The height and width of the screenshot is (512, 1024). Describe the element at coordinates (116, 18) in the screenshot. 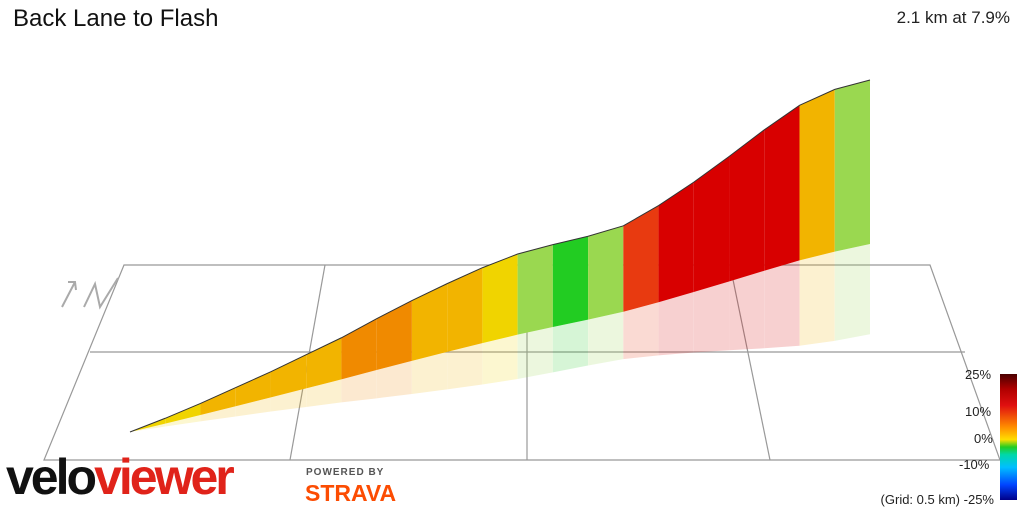

I see `segment-title: Back Lane to Flash` at that location.